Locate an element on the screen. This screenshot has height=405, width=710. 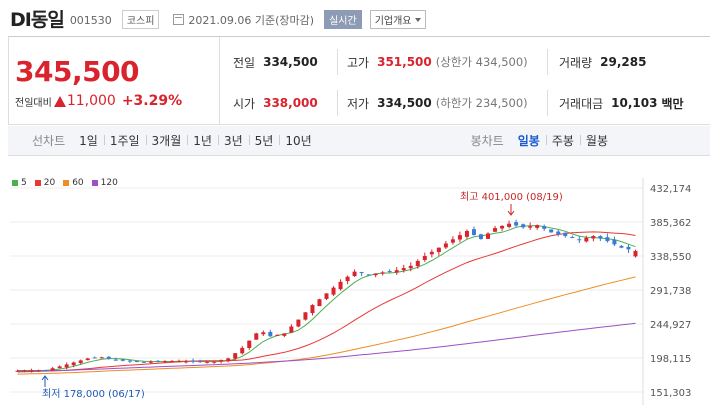
legend-ma60: 60 is located at coordinates (73, 183).